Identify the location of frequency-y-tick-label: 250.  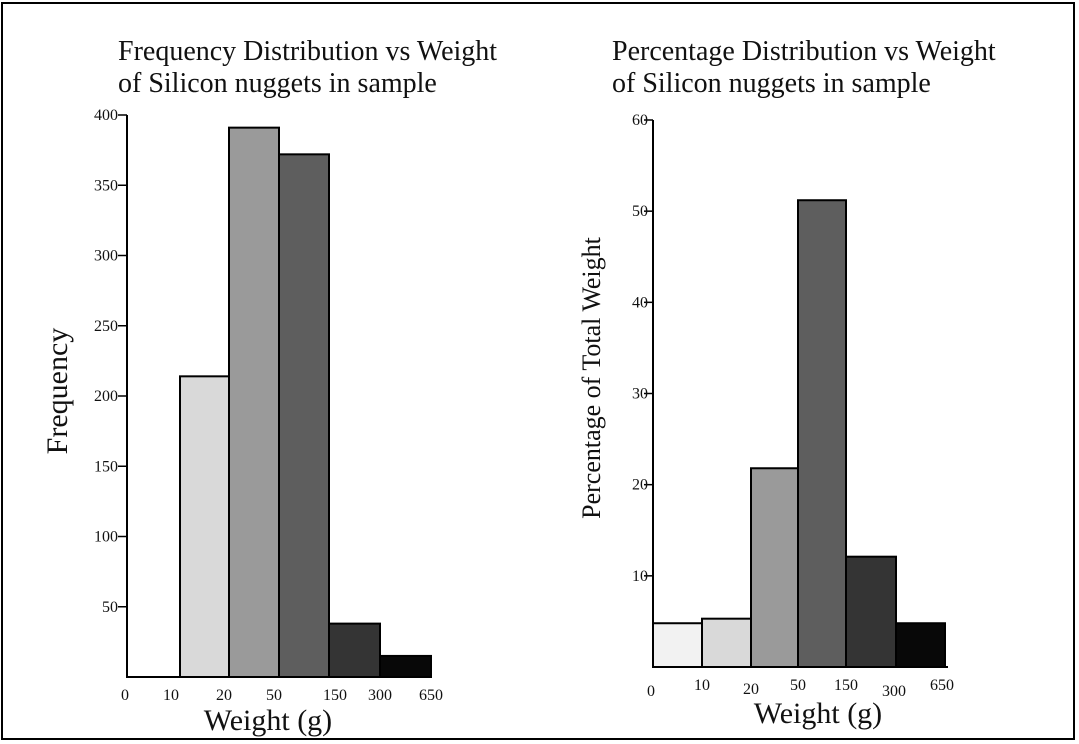
(106, 326).